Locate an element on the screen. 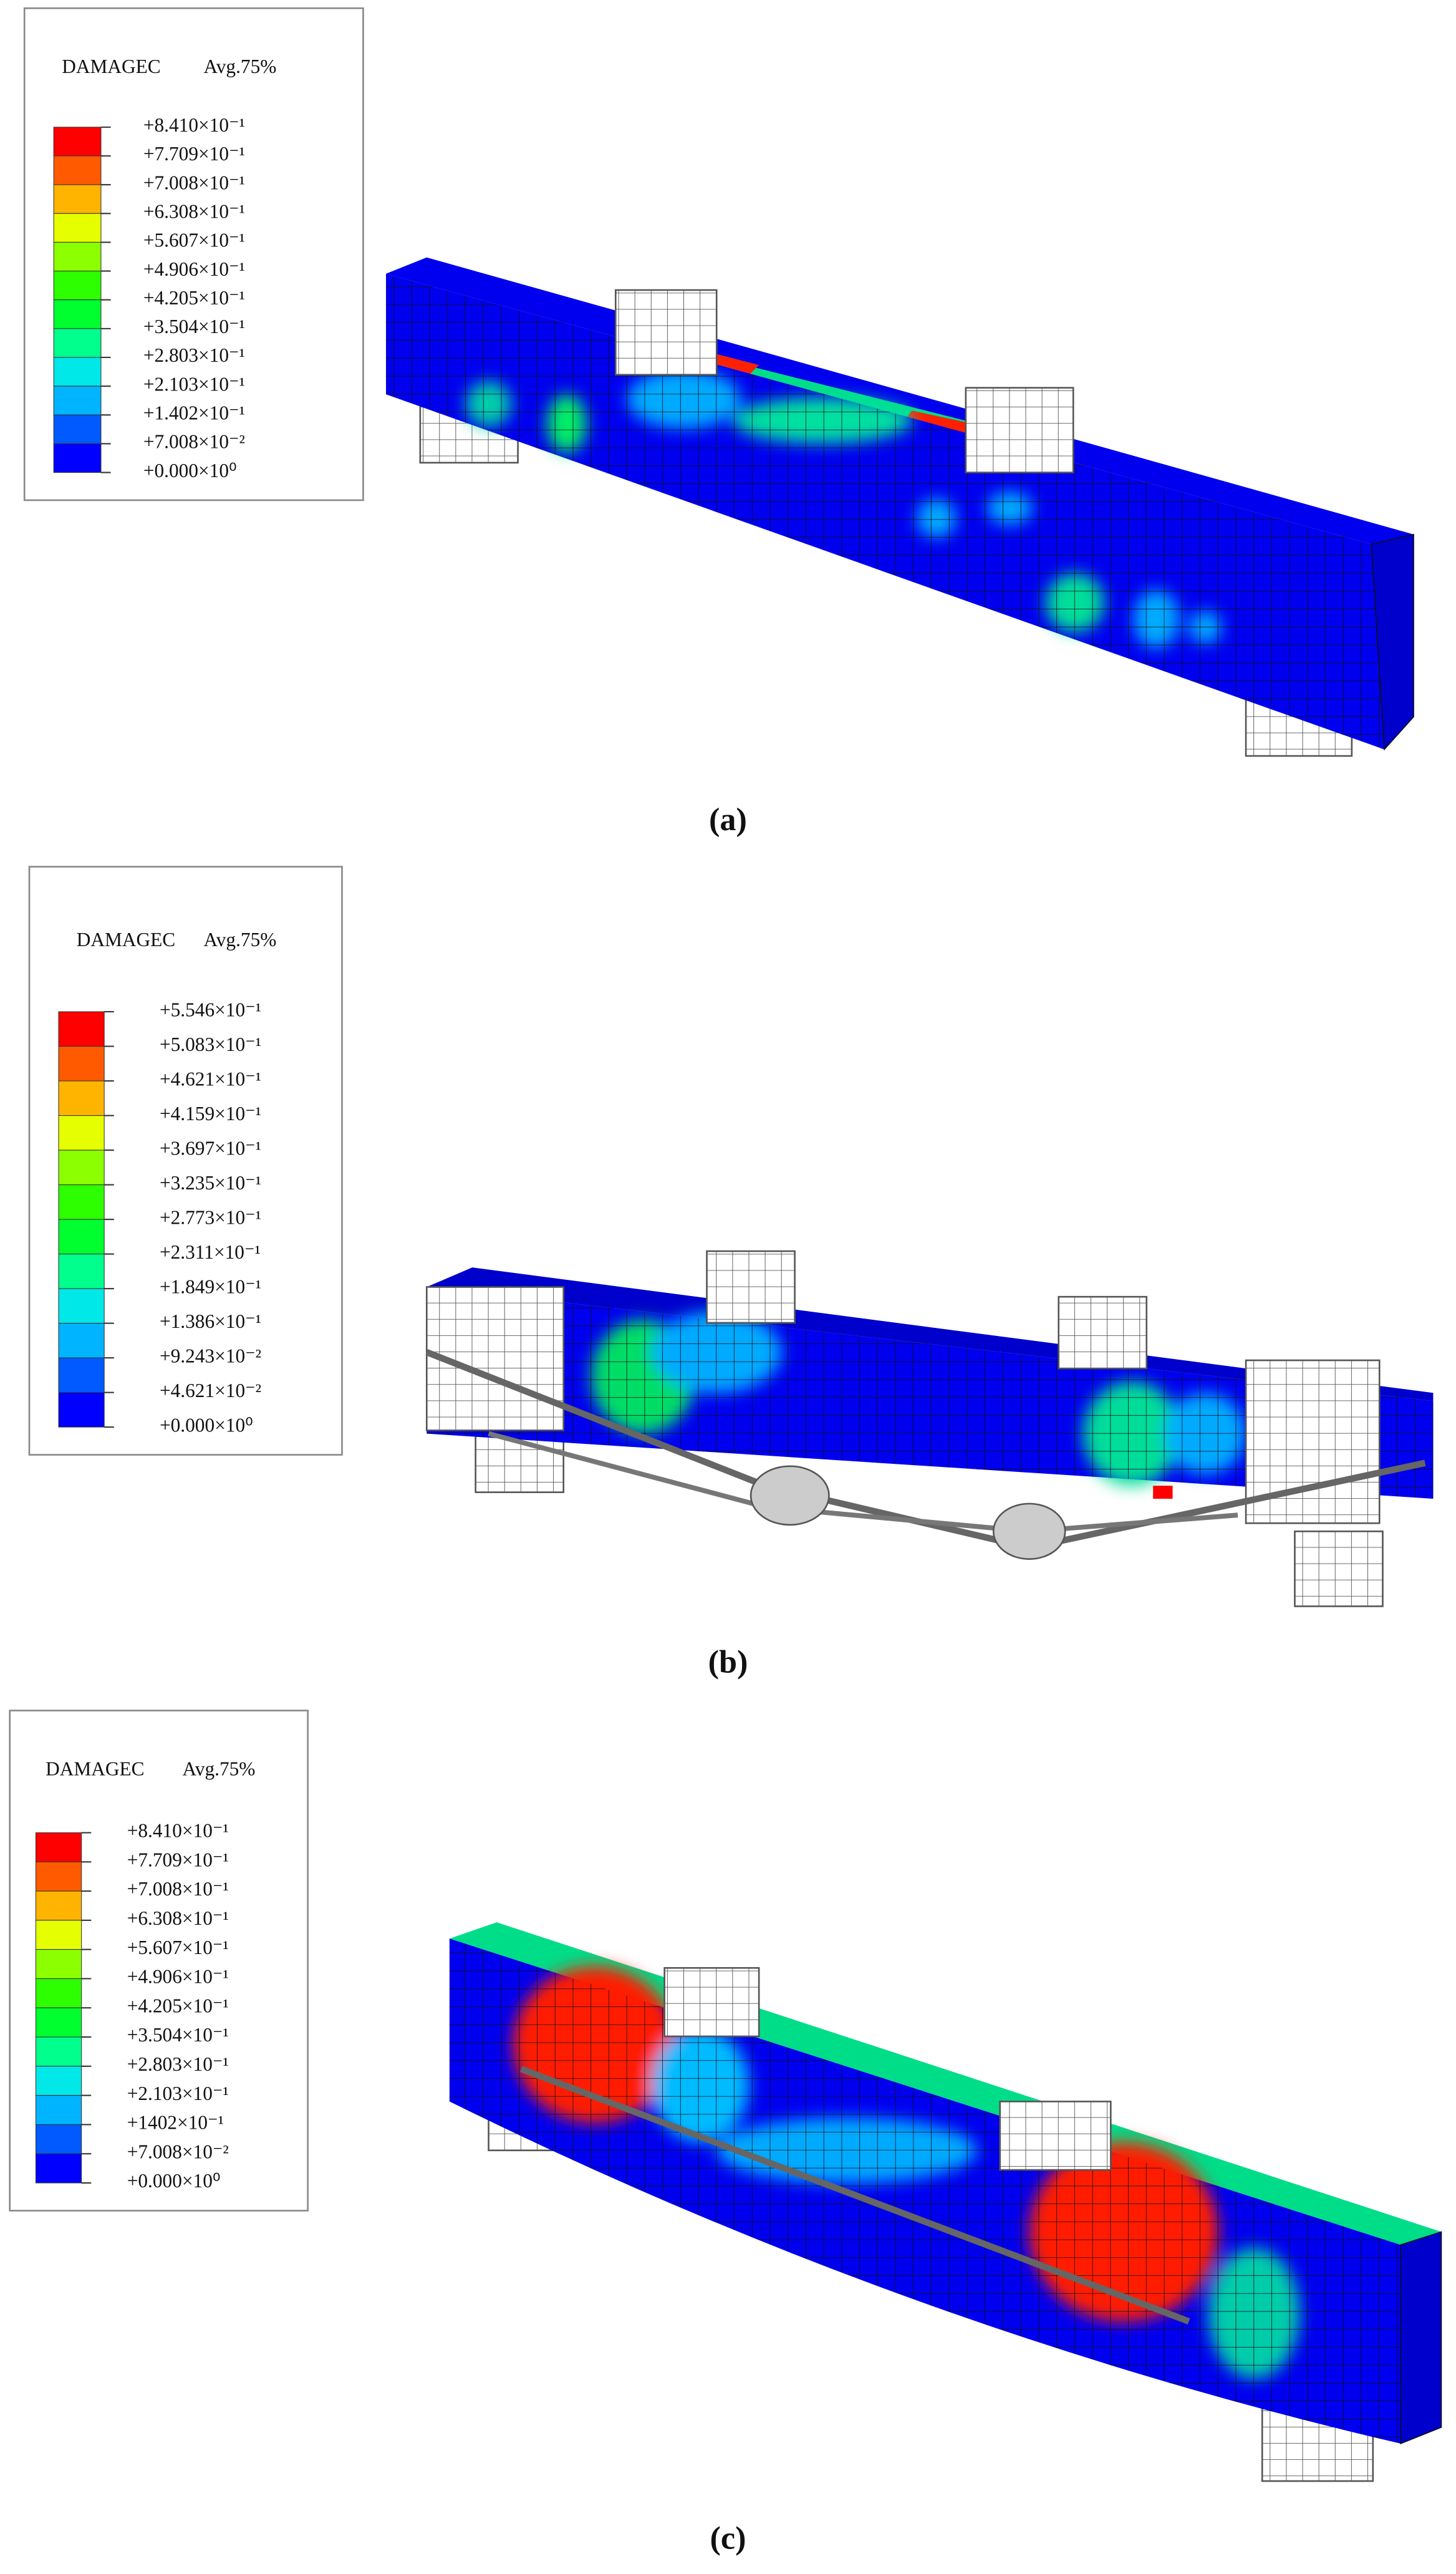 This screenshot has width=1456, height=2574. legend-label: +8.410×10⁻¹ is located at coordinates (194, 125).